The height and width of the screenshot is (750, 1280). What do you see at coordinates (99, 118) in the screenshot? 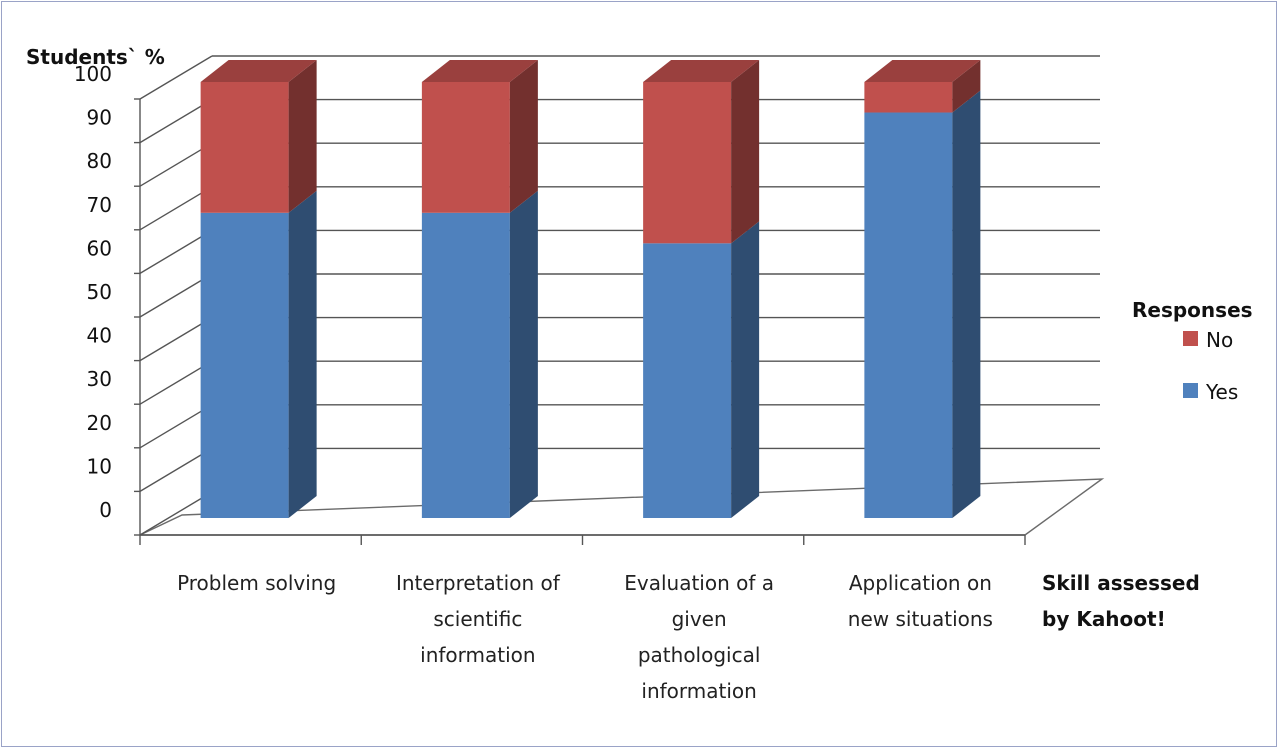
I see `y-tick-label: 90` at bounding box center [99, 118].